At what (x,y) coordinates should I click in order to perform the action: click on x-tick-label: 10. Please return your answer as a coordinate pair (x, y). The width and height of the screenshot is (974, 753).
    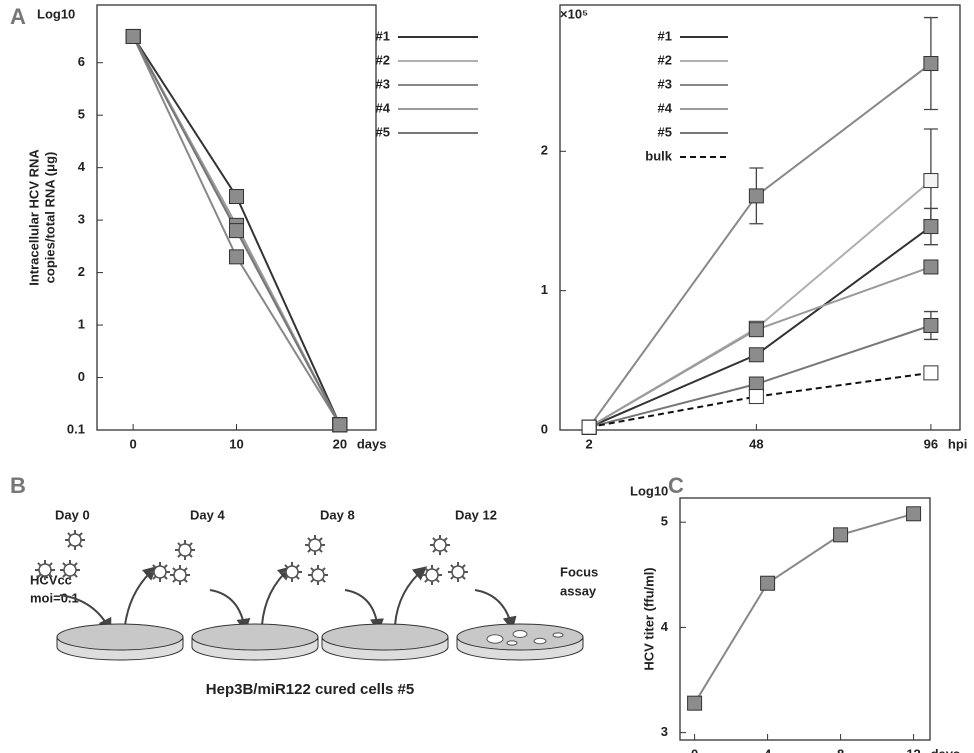
    Looking at the image, I should click on (236, 443).